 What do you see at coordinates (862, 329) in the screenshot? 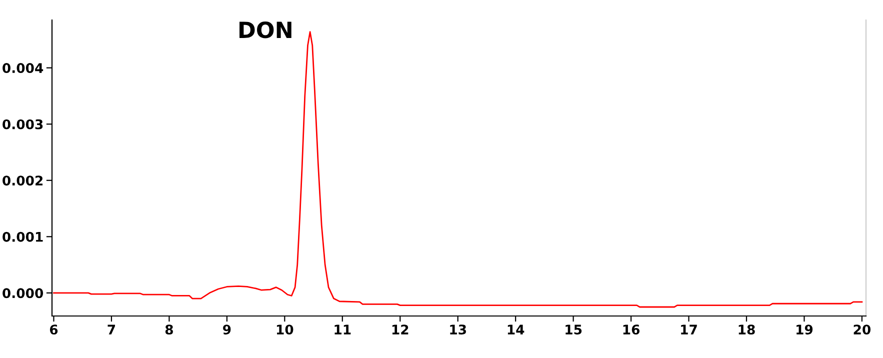
I see `x-tick-label: 20` at bounding box center [862, 329].